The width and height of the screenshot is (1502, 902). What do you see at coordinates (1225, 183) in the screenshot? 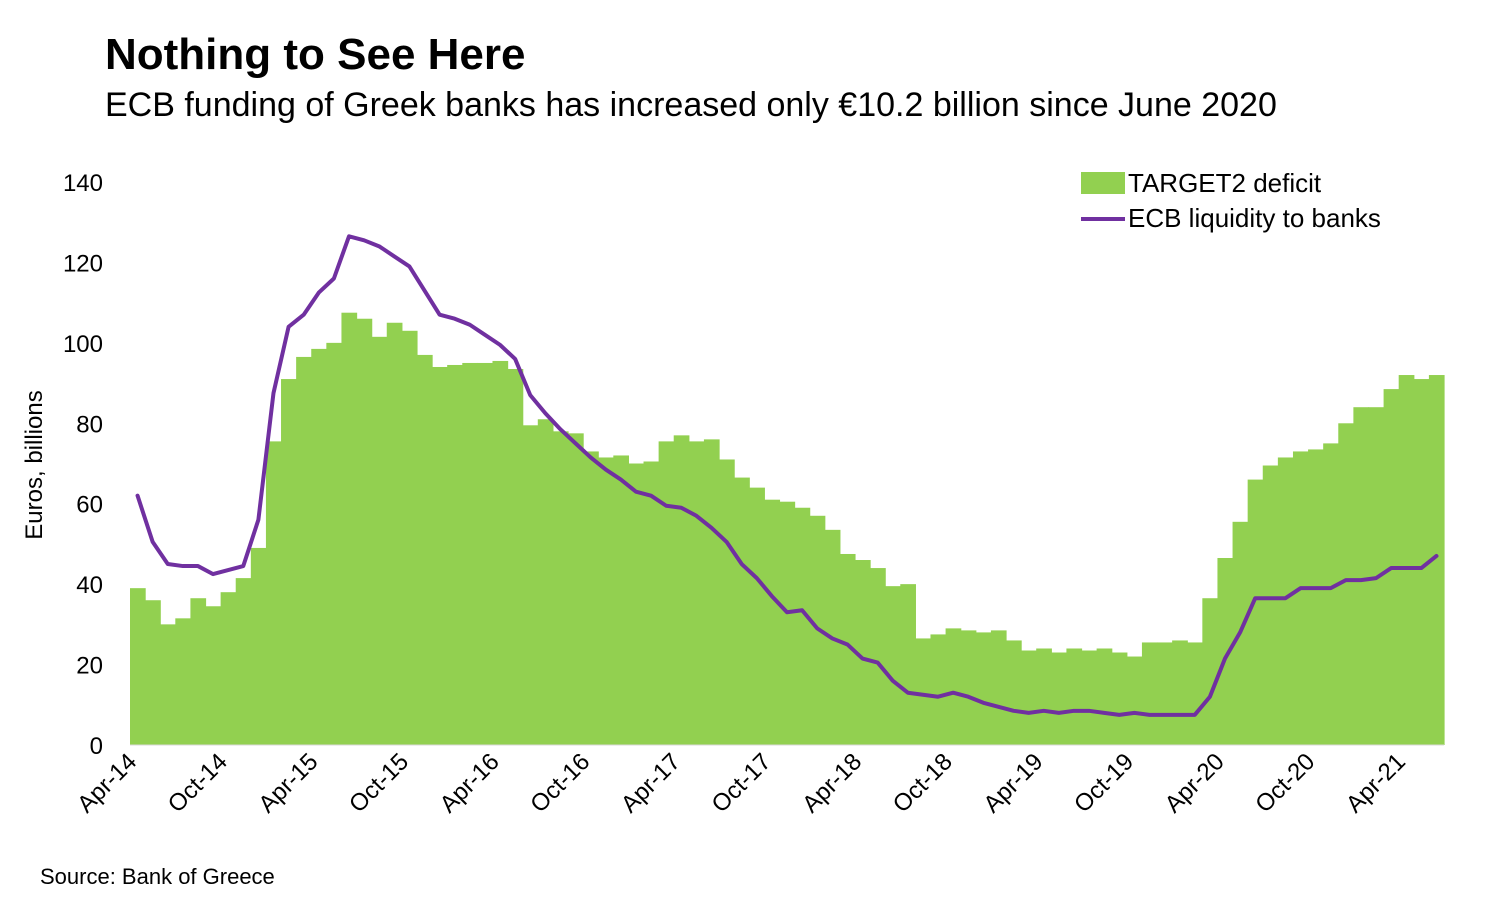
I see `legend-label-target2: TARGET2 deficit` at bounding box center [1225, 183].